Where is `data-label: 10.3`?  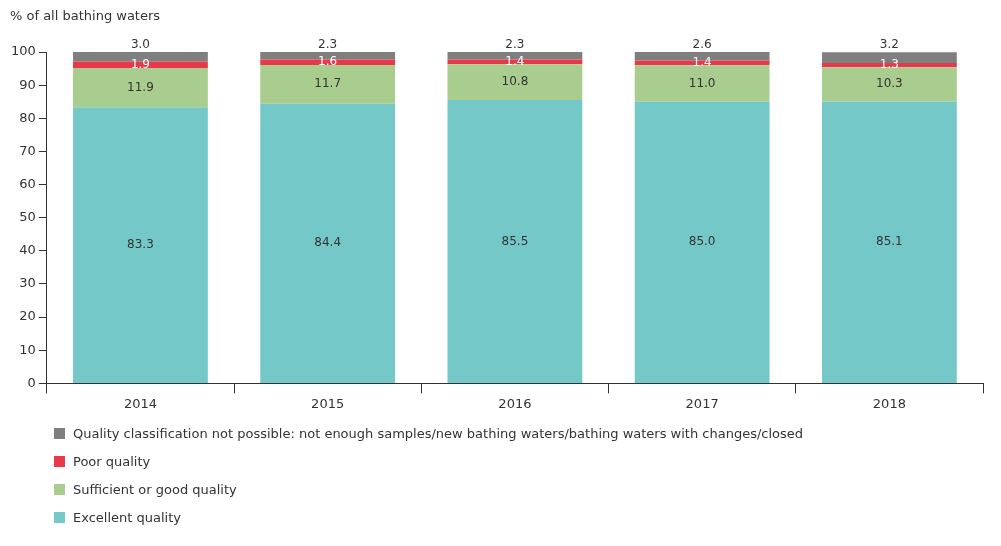
data-label: 10.3 is located at coordinates (889, 83).